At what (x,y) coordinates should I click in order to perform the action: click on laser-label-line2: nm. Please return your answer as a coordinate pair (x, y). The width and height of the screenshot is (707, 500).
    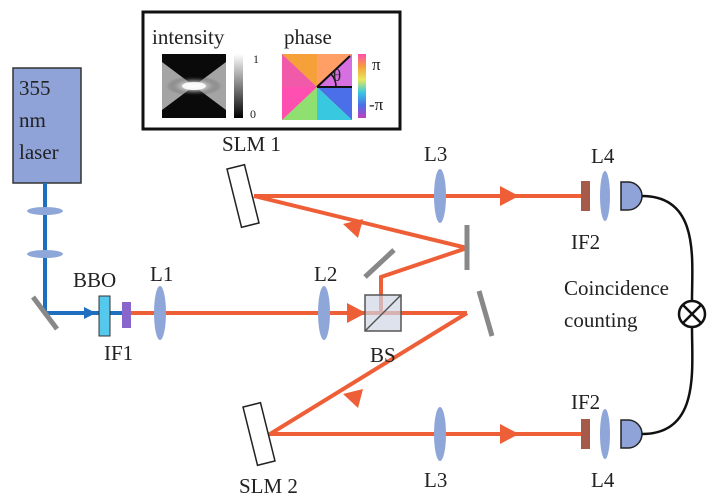
    Looking at the image, I should click on (32, 120).